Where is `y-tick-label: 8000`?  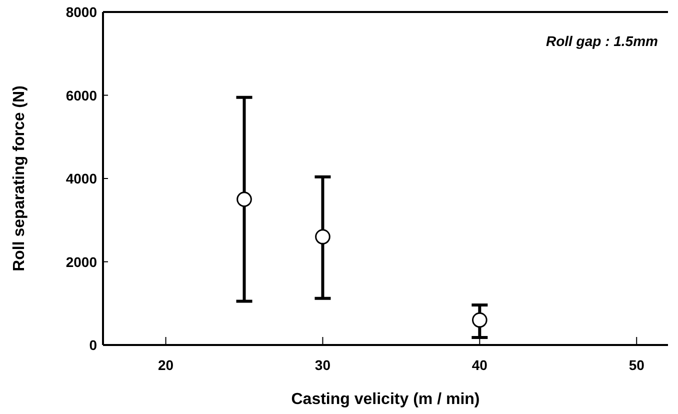 y-tick-label: 8000 is located at coordinates (82, 12).